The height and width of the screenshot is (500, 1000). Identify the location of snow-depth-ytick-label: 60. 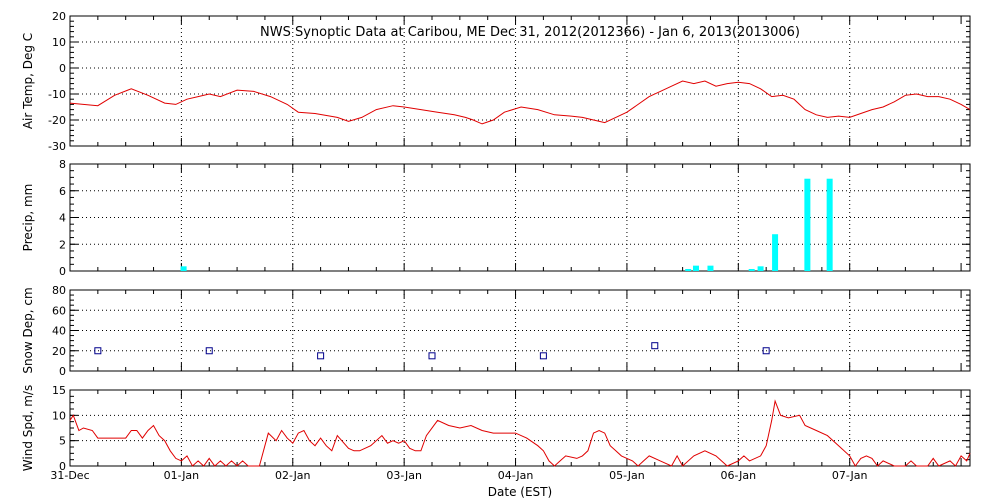
(59, 310).